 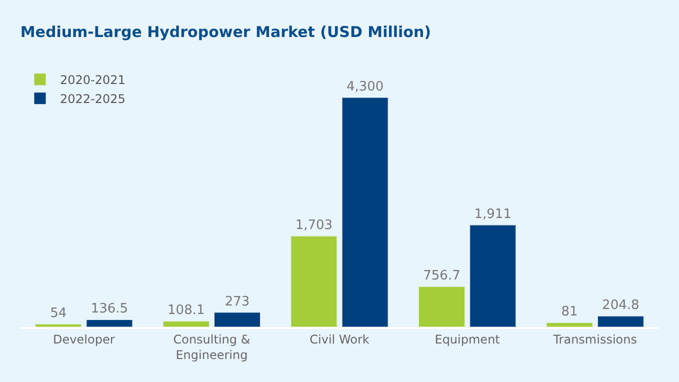 I want to click on data-label: 204.8, so click(x=621, y=306).